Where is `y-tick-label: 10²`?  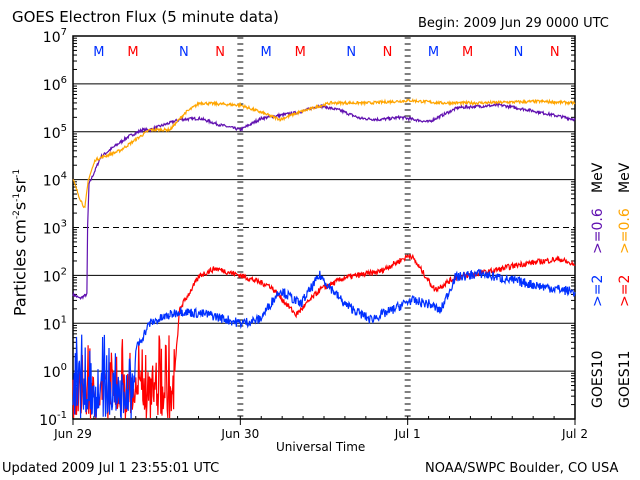 y-tick-label: 10² is located at coordinates (55, 275).